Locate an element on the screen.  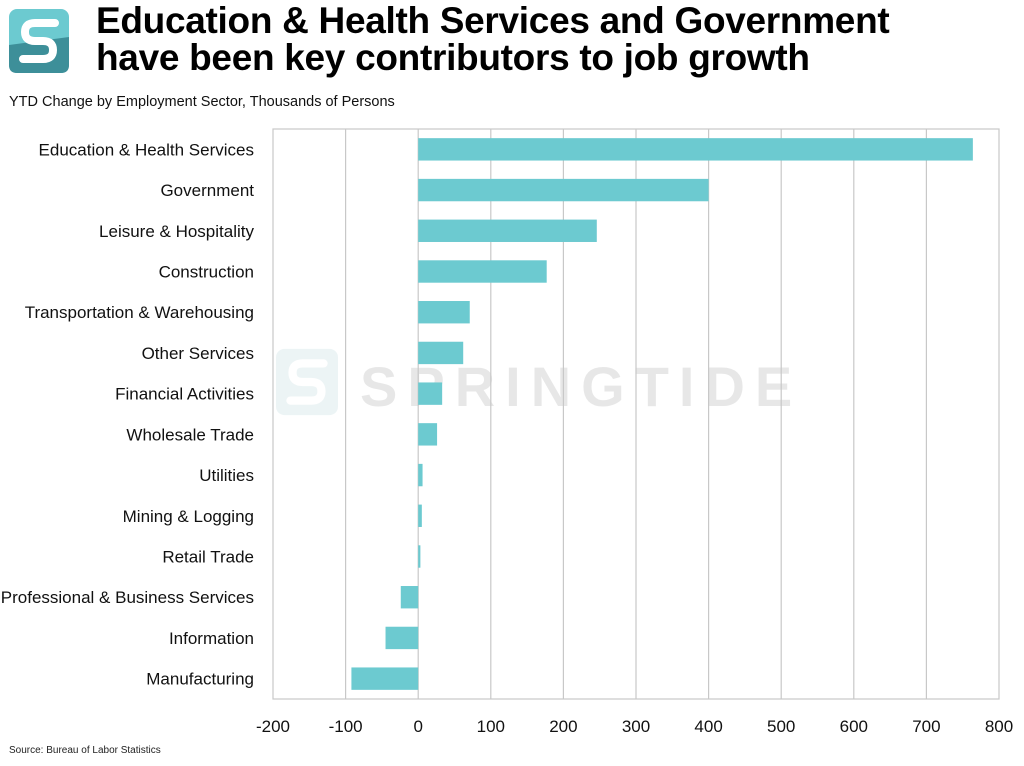
source-note: Source: Bureau of Labor Statistics is located at coordinates (85, 750).